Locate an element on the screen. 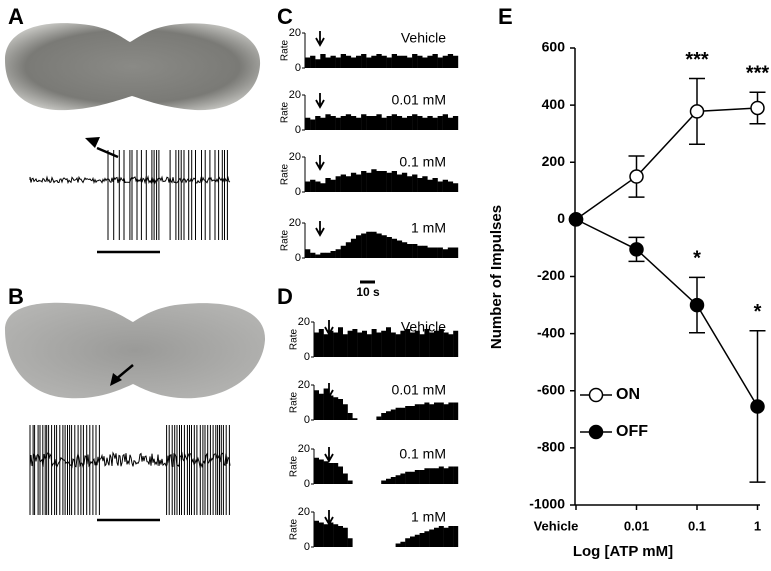 Image resolution: width=771 pixels, height=571 pixels. legend-marker is located at coordinates (596, 432).